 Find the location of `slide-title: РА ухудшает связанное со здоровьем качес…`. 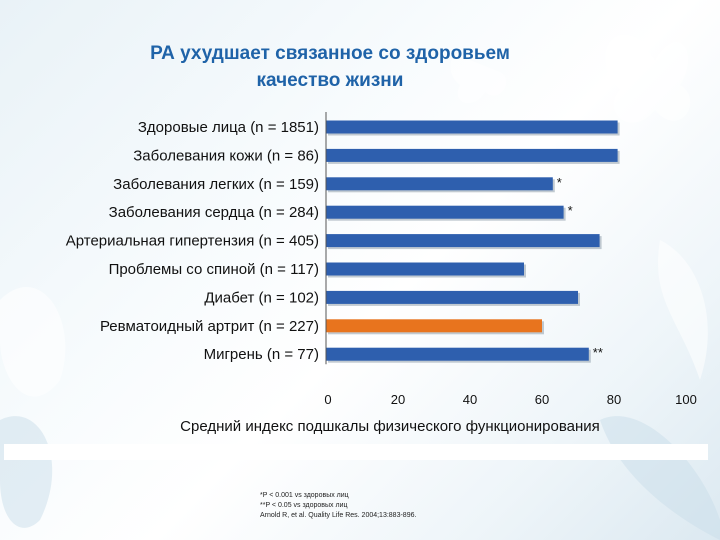

slide-title: РА ухудшает связанное со здоровьем качес… is located at coordinates (330, 67).